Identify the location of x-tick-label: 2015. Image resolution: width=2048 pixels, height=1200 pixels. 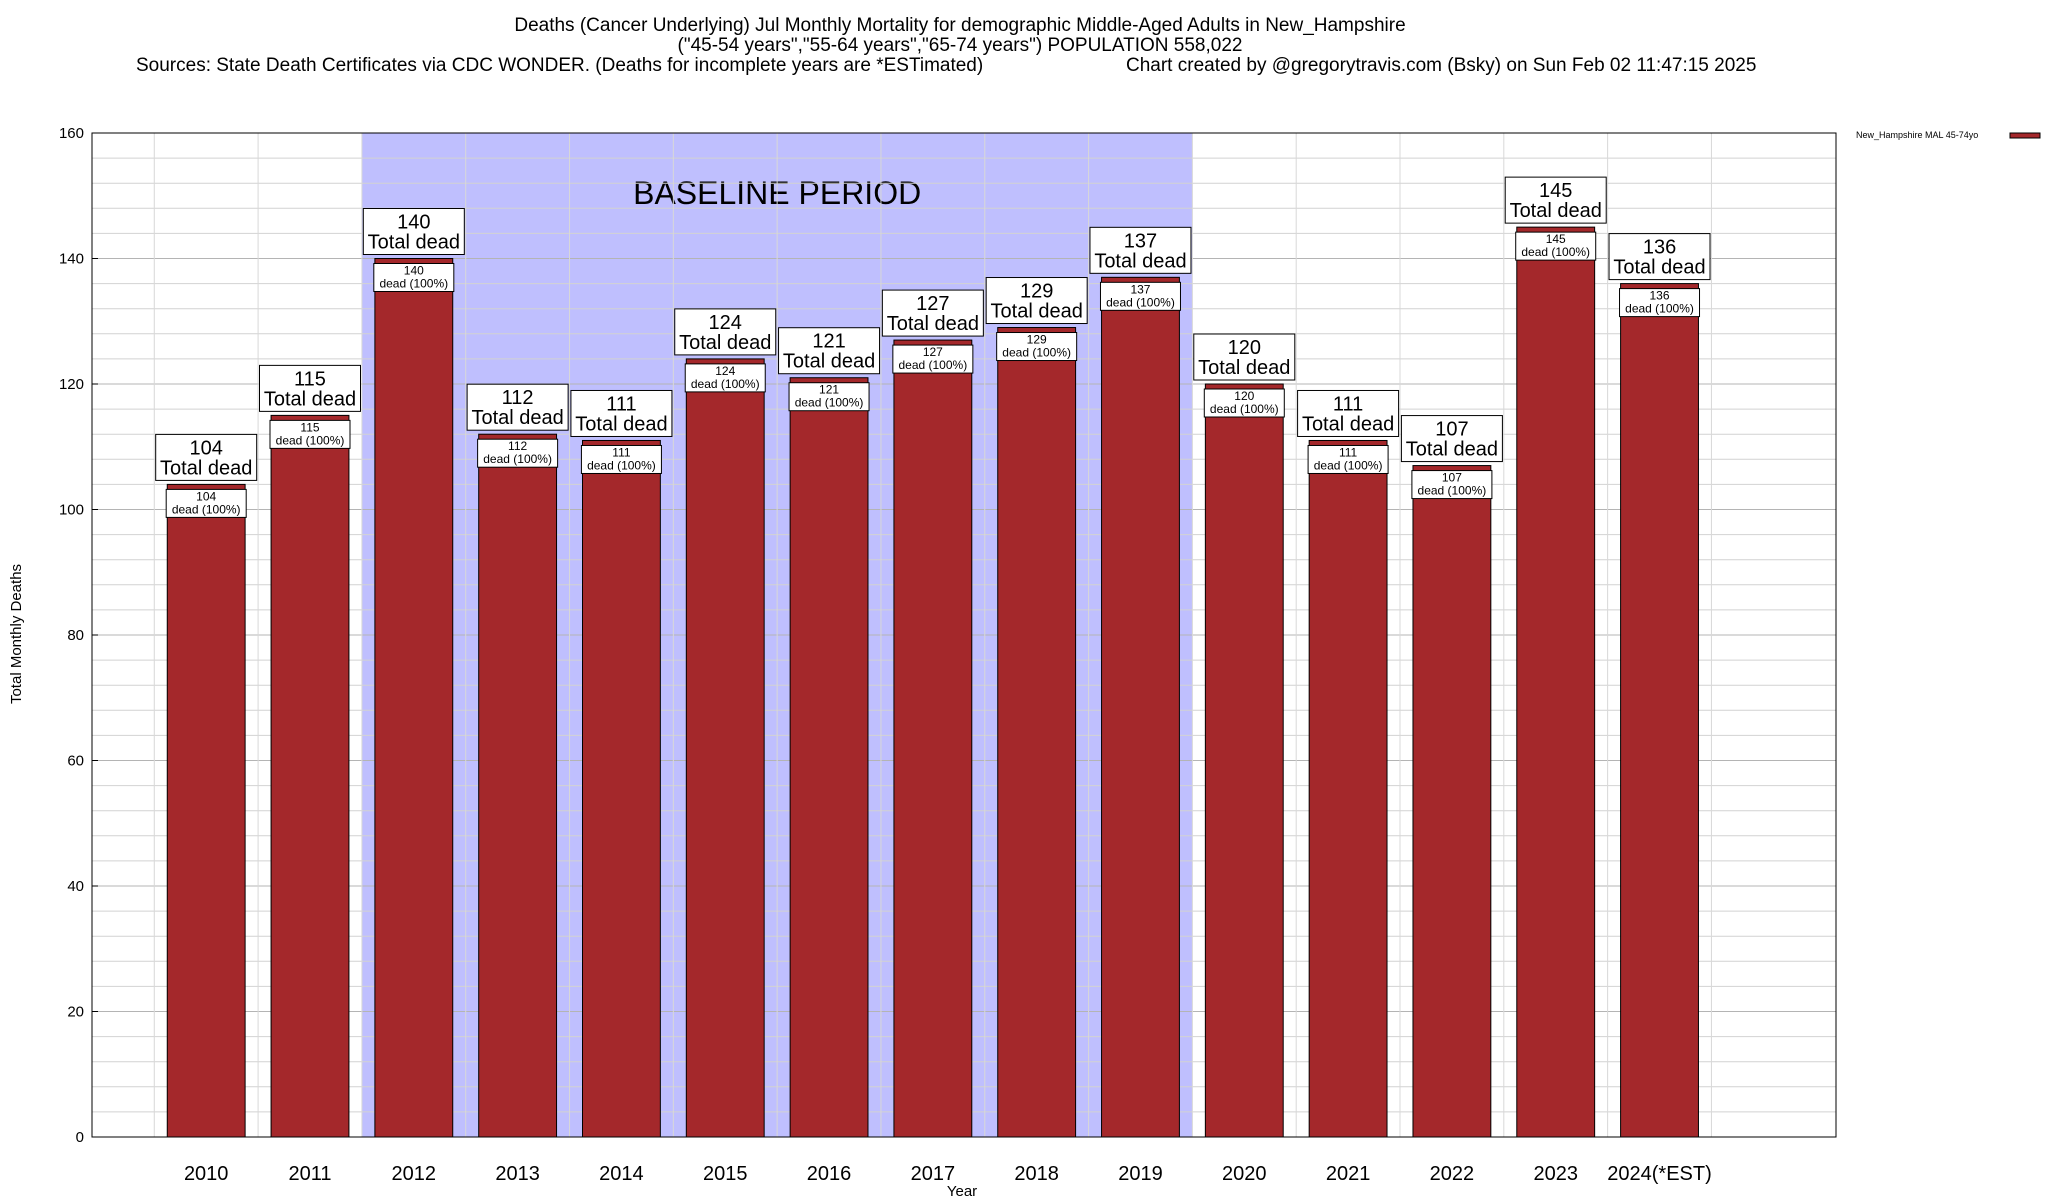
(725, 1174).